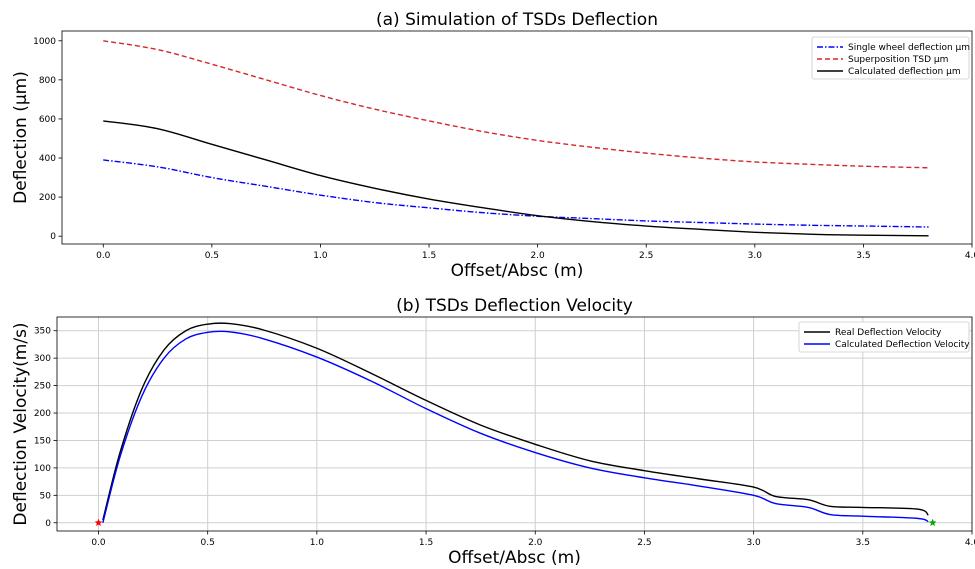 The width and height of the screenshot is (975, 569). I want to click on y-tick-label: 150, so click(42, 441).